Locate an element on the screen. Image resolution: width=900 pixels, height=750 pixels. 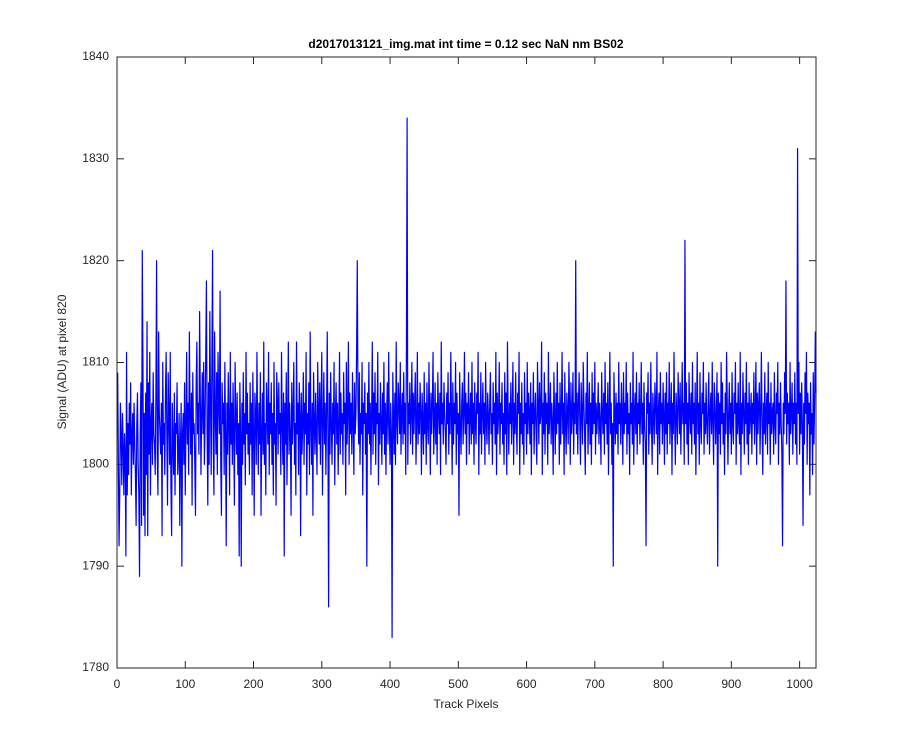
y-tick-label: 1830 is located at coordinates (95, 158).